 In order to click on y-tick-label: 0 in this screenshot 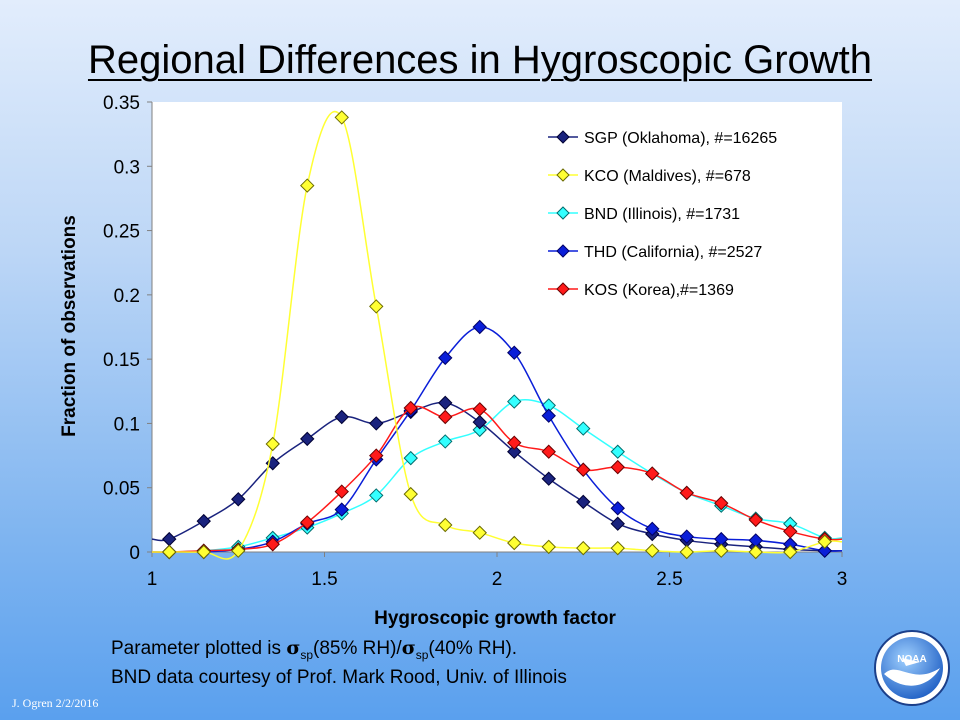, I will do `click(134, 553)`.